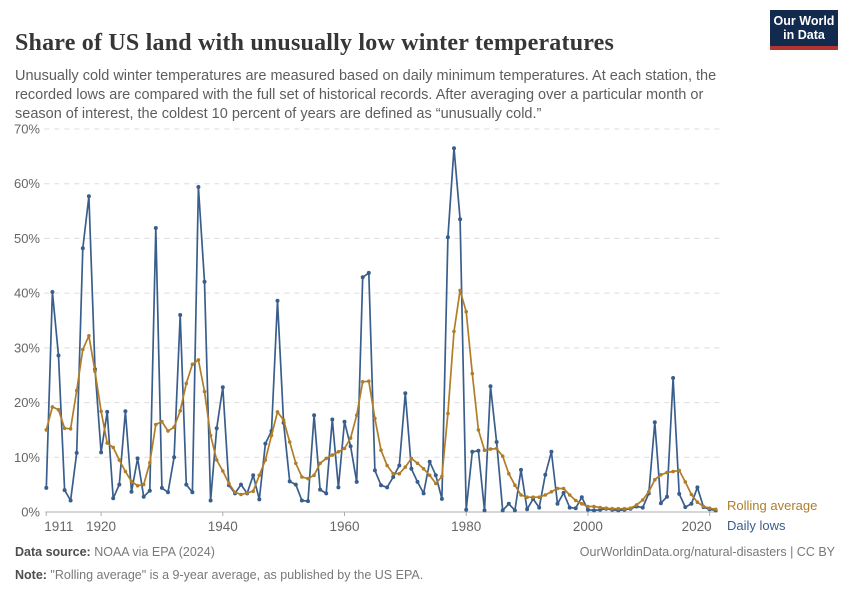  I want to click on data-point-rolling-average-1994, so click(551, 492).